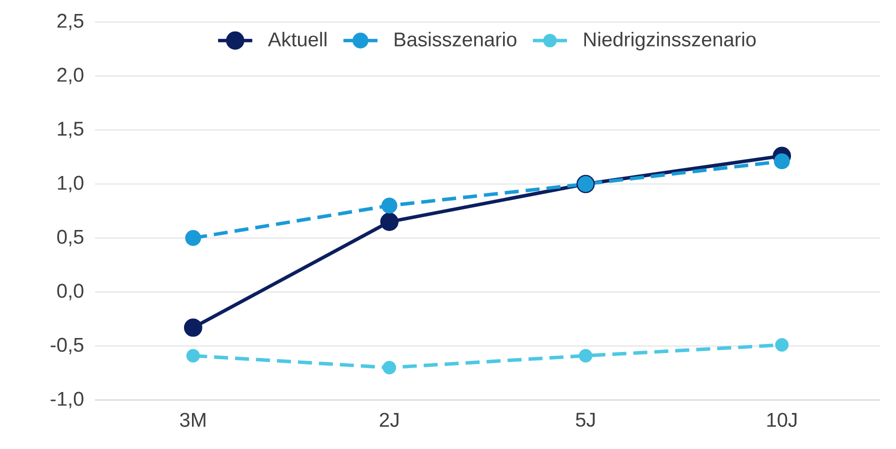 The width and height of the screenshot is (896, 449). I want to click on legend-label: Niedrigzinsszenario, so click(670, 41).